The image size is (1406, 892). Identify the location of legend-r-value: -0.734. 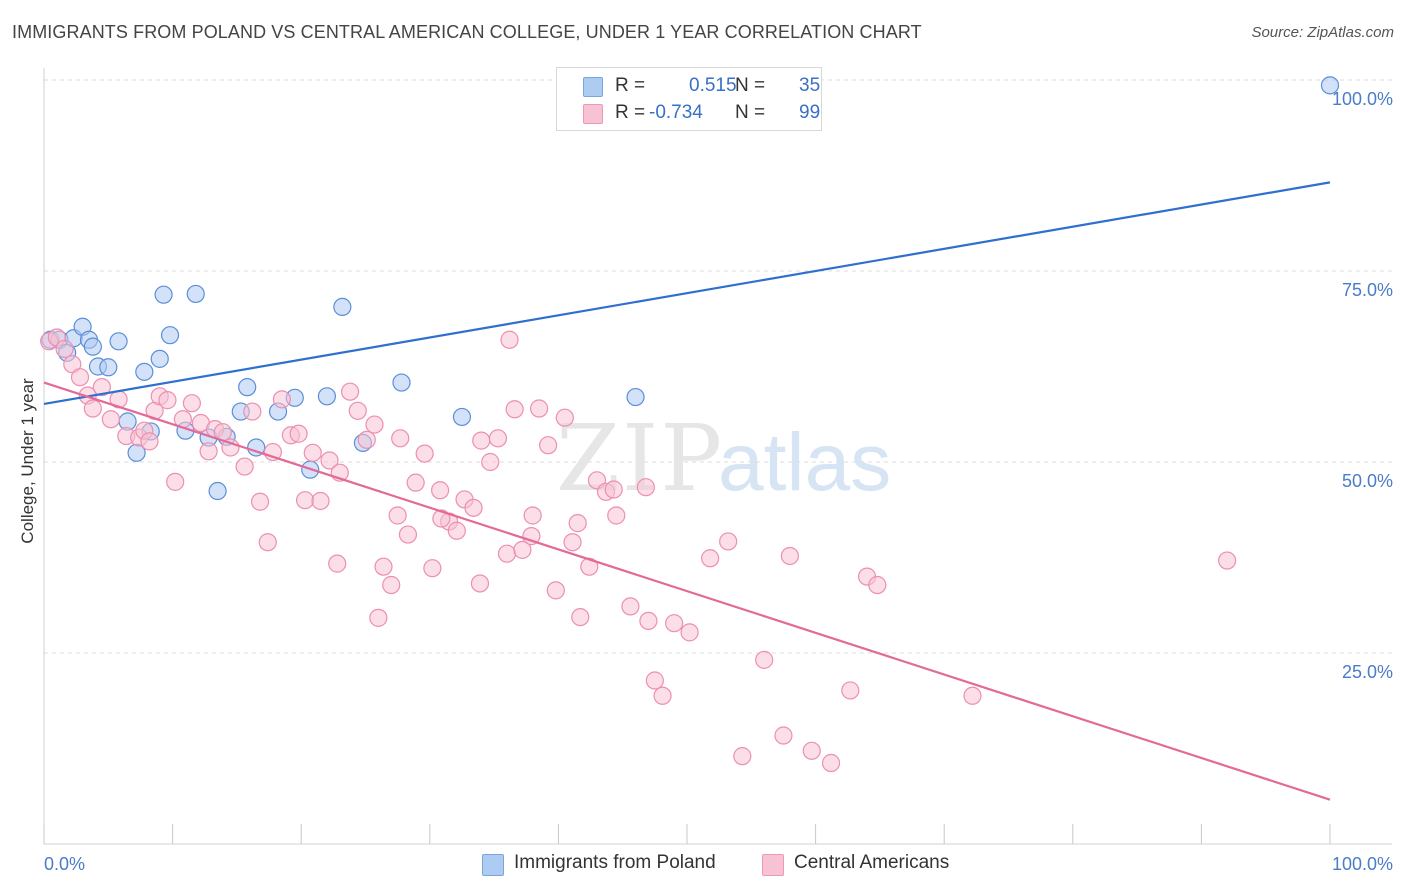
(676, 112).